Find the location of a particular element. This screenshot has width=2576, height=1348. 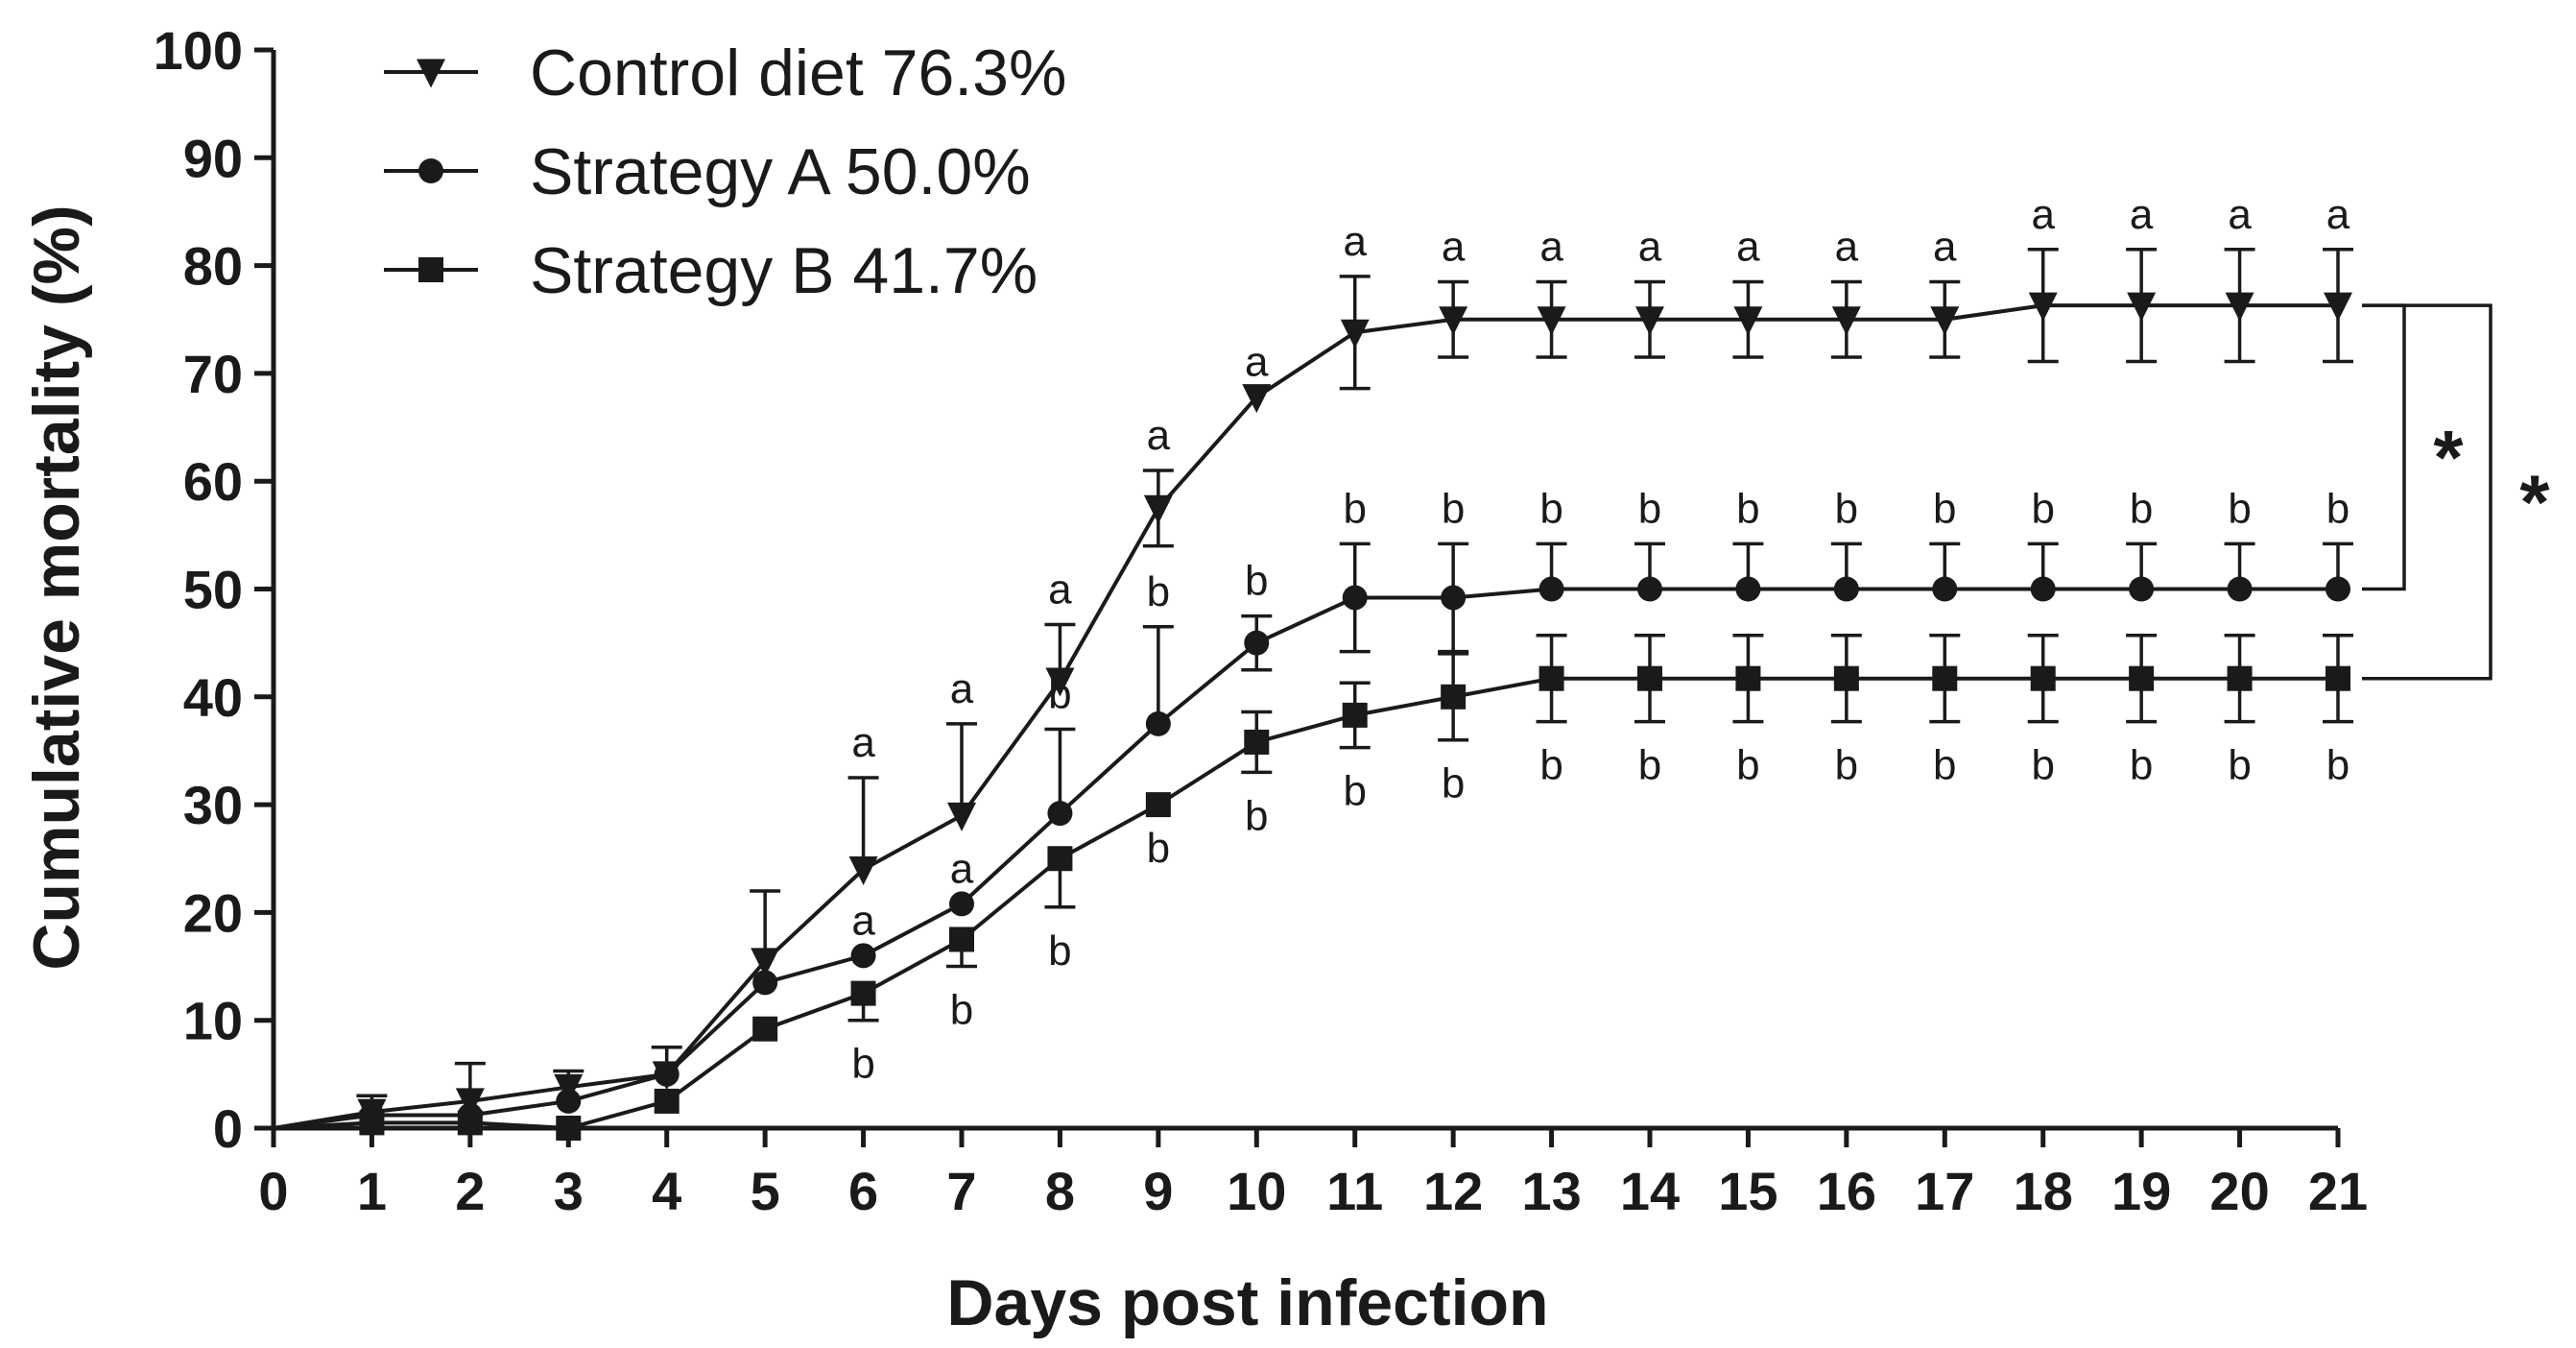

x-tick-label: 6 is located at coordinates (863, 1191).